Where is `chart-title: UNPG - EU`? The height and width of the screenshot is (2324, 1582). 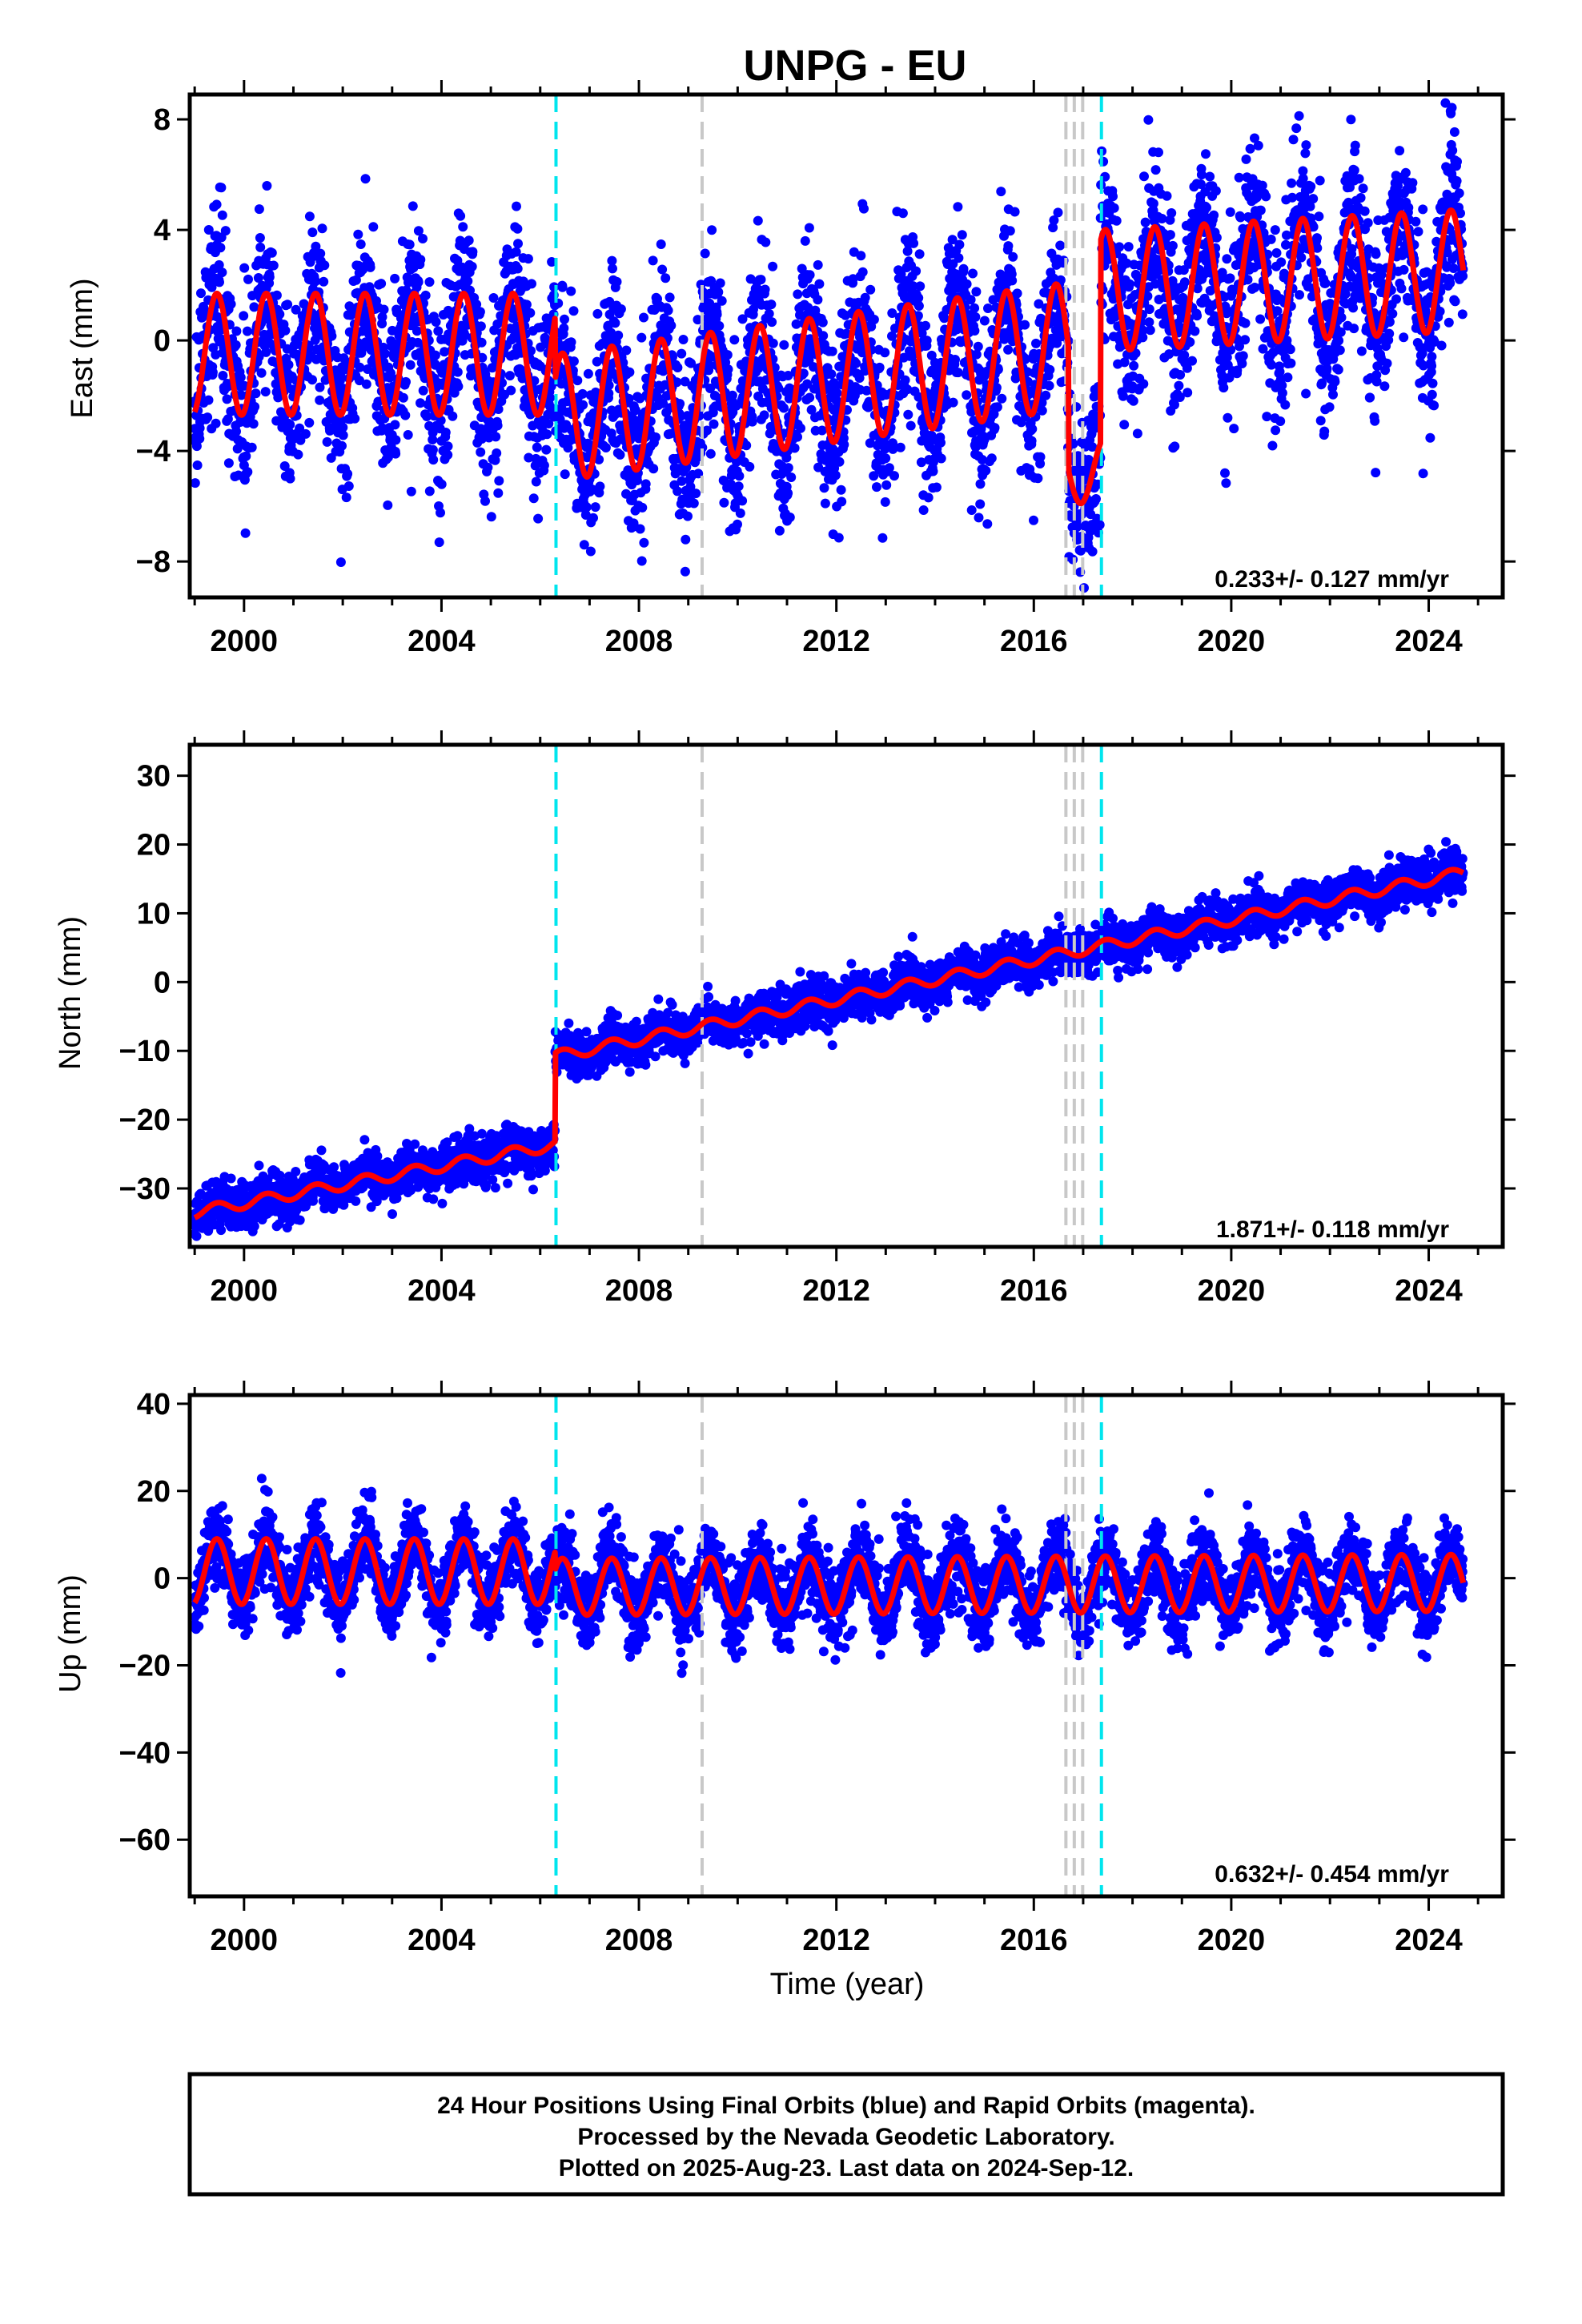
chart-title: UNPG - EU is located at coordinates (854, 66).